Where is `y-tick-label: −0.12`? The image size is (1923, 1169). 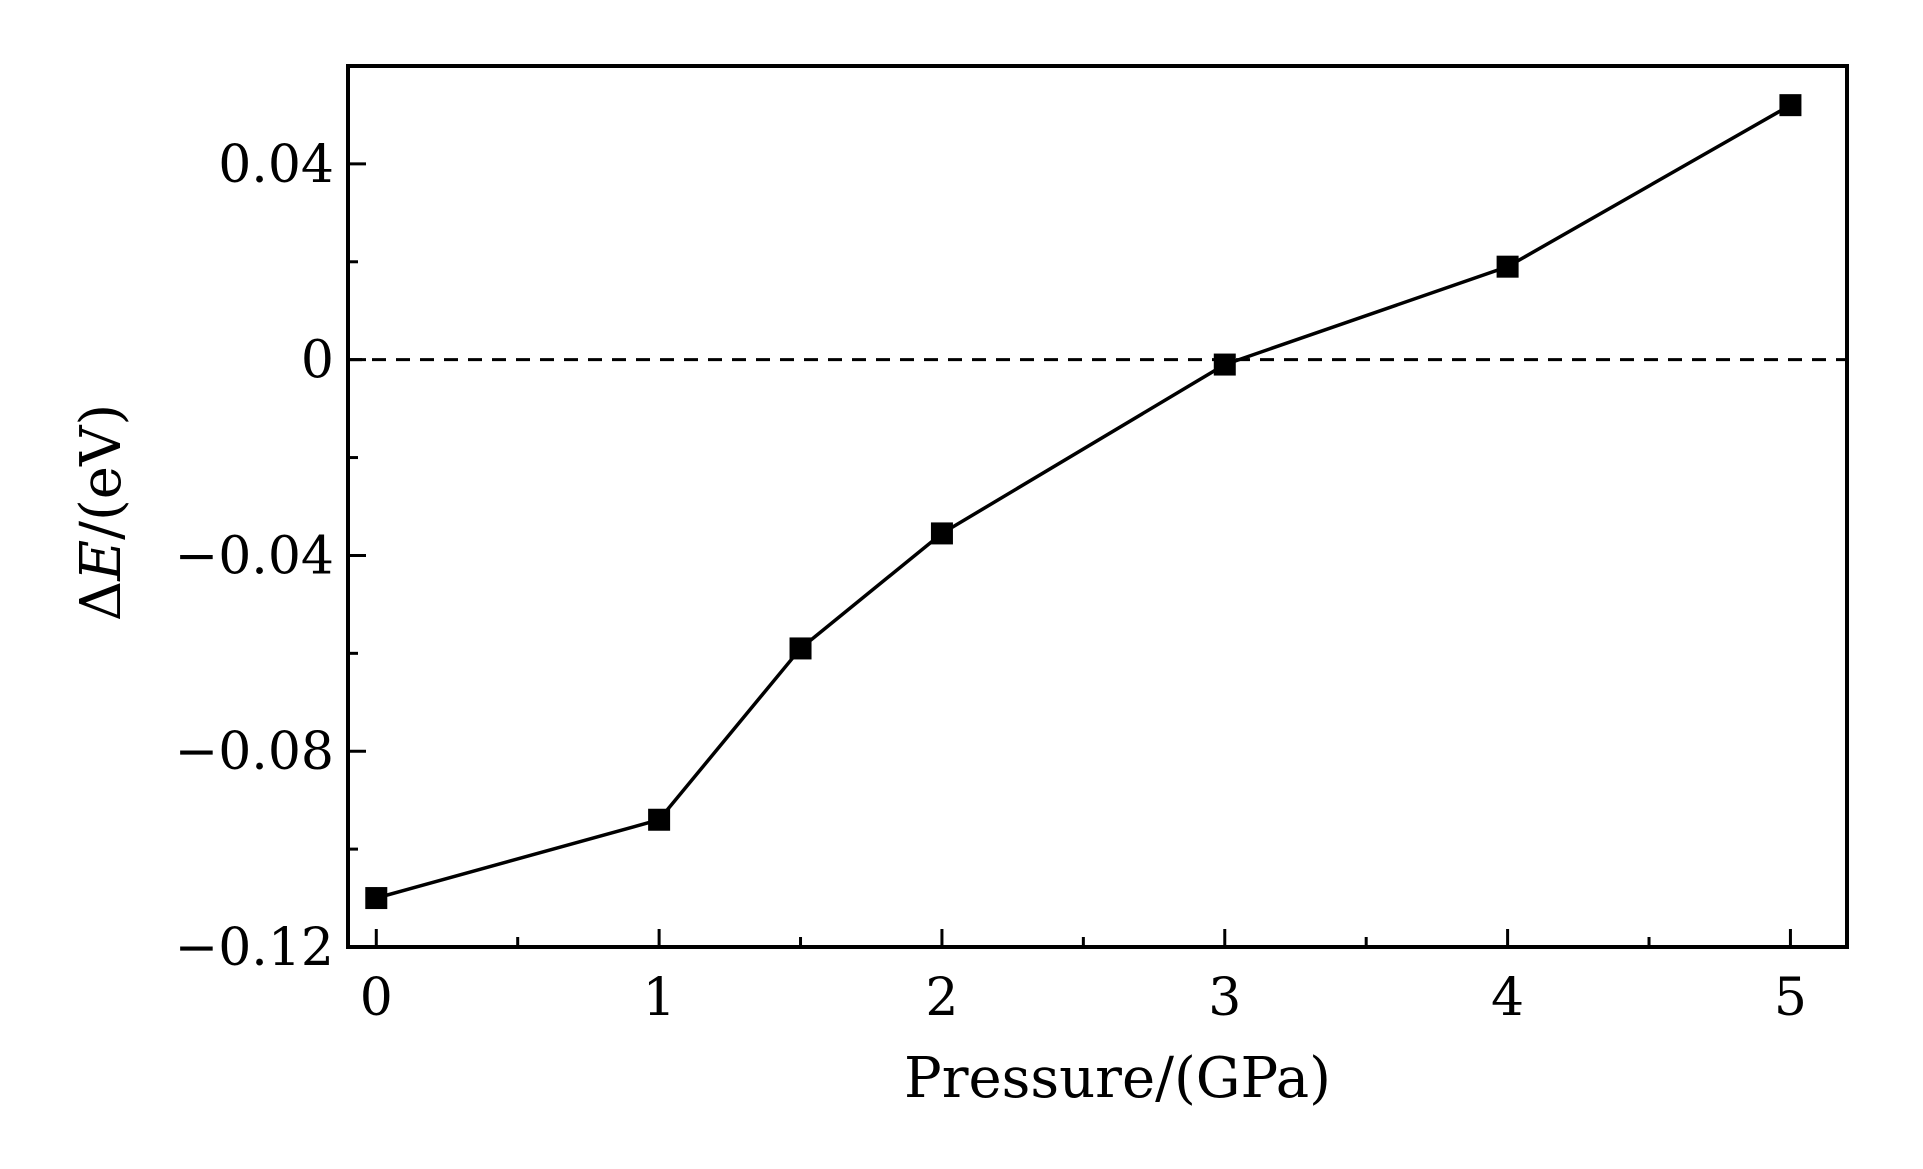
y-tick-label: −0.12 is located at coordinates (254, 948).